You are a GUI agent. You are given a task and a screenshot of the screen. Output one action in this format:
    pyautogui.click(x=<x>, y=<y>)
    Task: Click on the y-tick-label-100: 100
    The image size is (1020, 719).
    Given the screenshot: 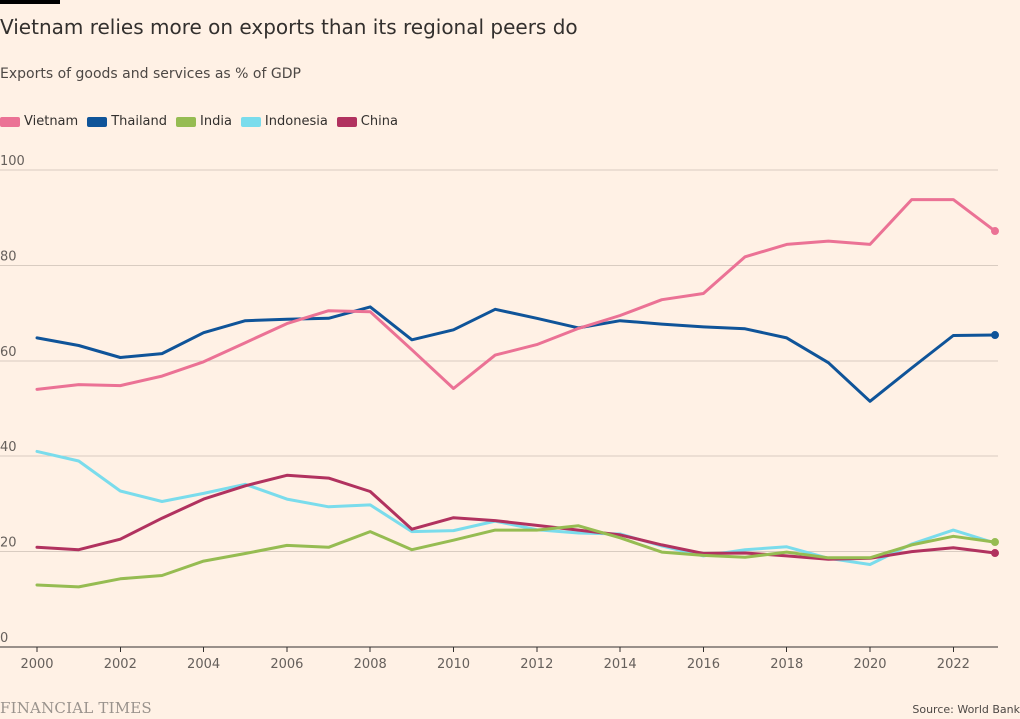 What is the action you would take?
    pyautogui.click(x=12, y=161)
    